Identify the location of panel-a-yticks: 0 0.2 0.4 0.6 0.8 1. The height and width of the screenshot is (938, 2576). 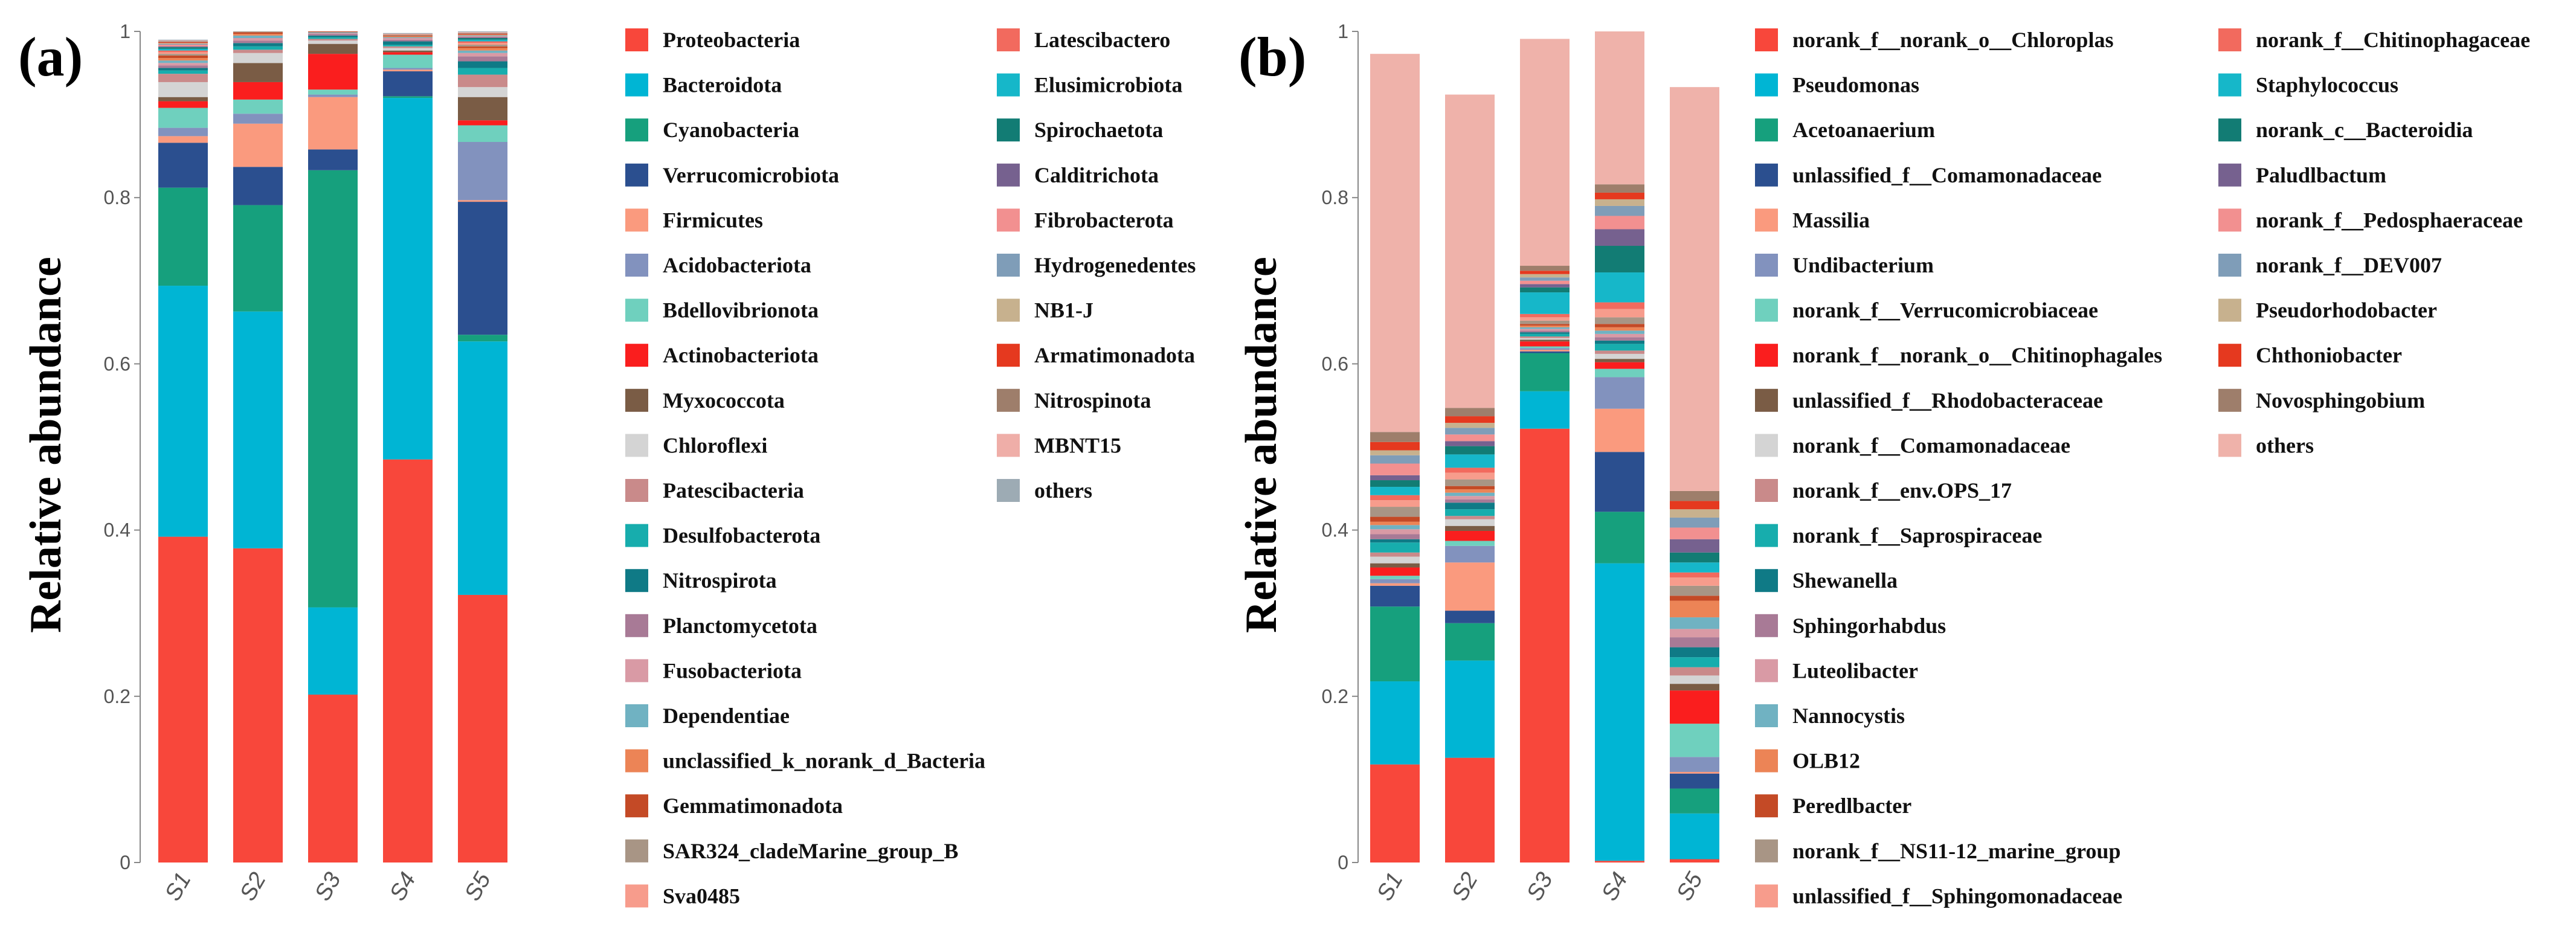
(122, 447).